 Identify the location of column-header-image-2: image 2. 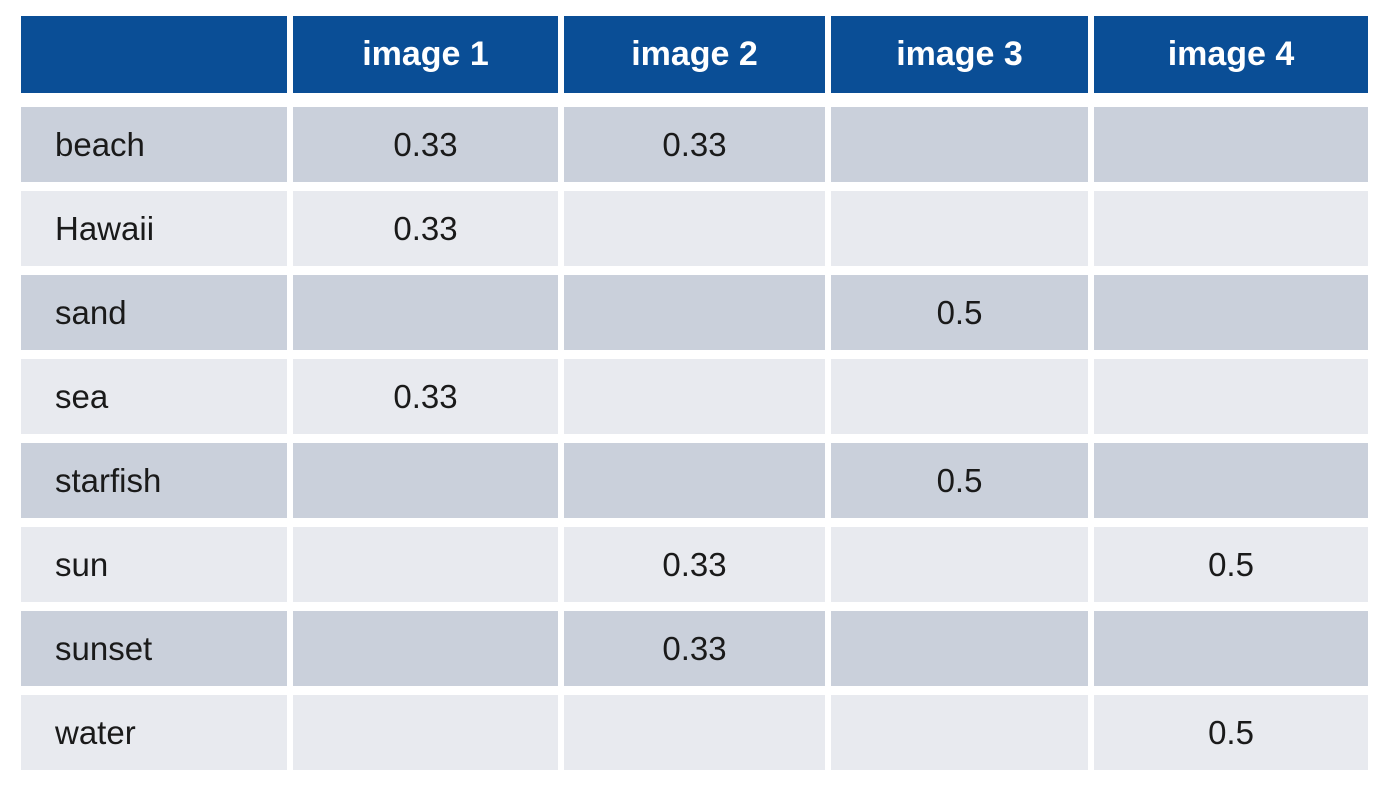
(694, 54).